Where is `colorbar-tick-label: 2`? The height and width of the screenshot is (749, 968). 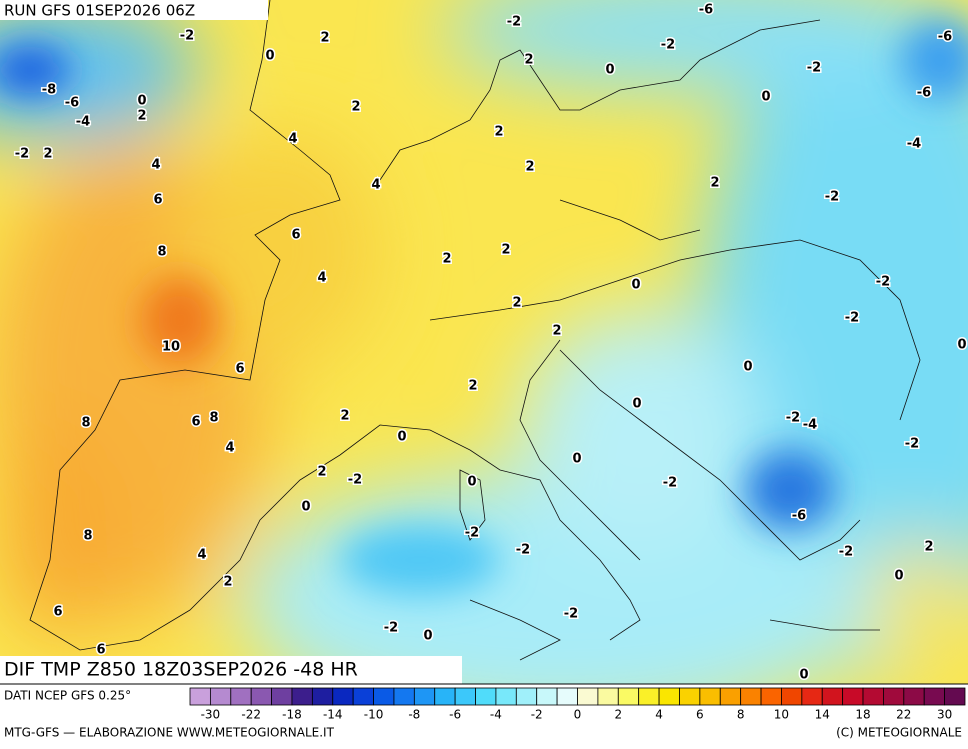
colorbar-tick-label: 2 is located at coordinates (618, 715).